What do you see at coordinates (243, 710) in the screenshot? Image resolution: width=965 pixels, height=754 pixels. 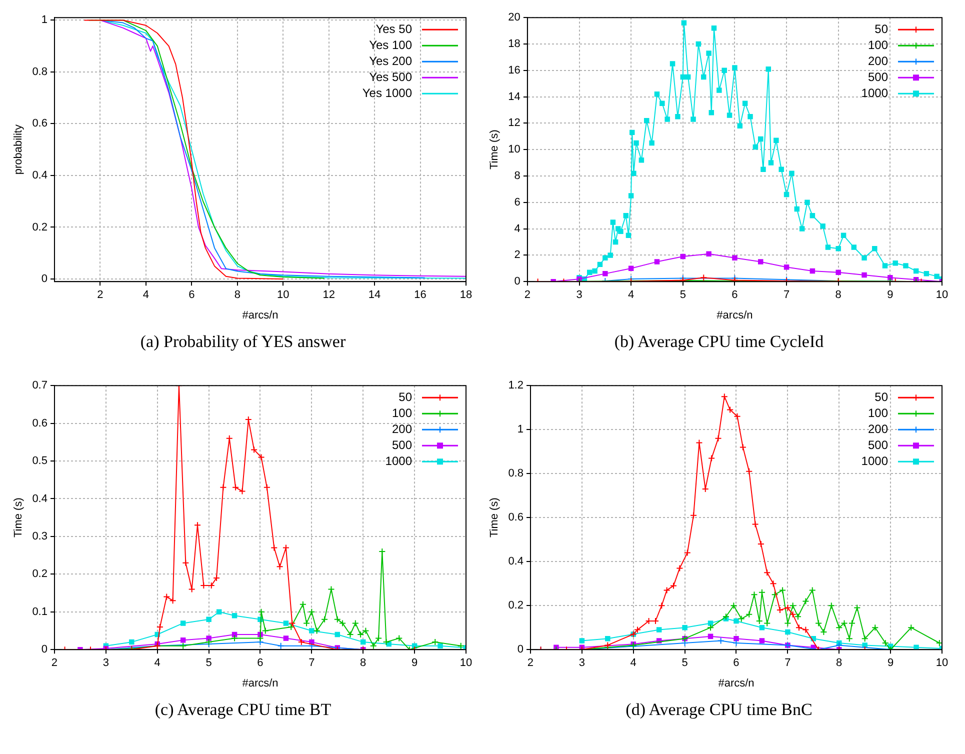 I see `text: (c) Average CPU time BT` at bounding box center [243, 710].